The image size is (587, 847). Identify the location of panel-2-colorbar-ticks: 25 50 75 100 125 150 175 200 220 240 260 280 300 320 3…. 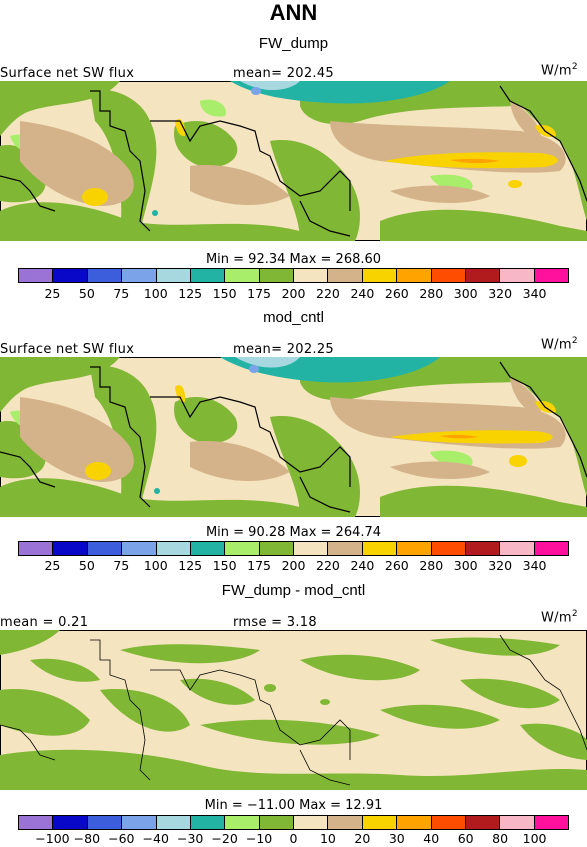
(293, 566).